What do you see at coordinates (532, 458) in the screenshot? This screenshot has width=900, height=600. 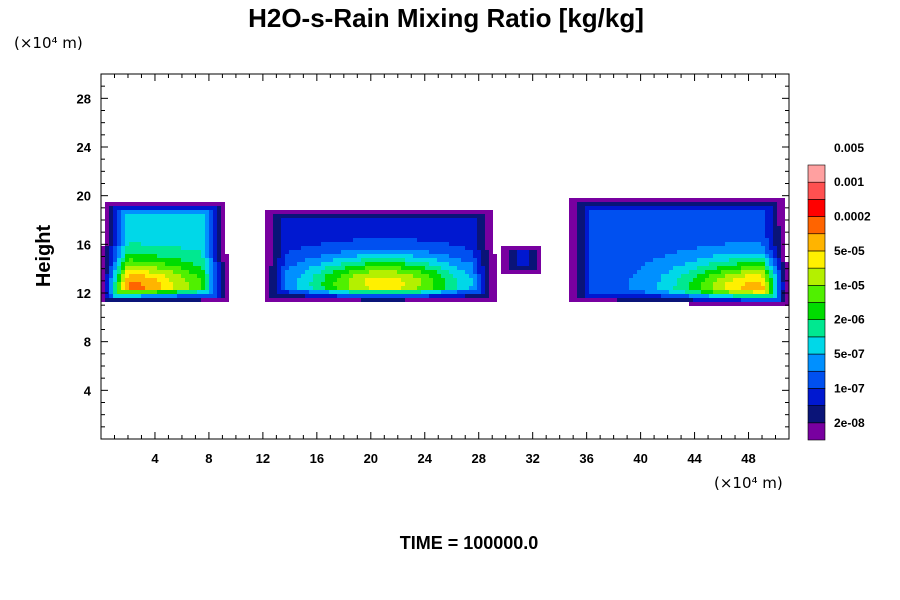 I see `x-tick-label: 32` at bounding box center [532, 458].